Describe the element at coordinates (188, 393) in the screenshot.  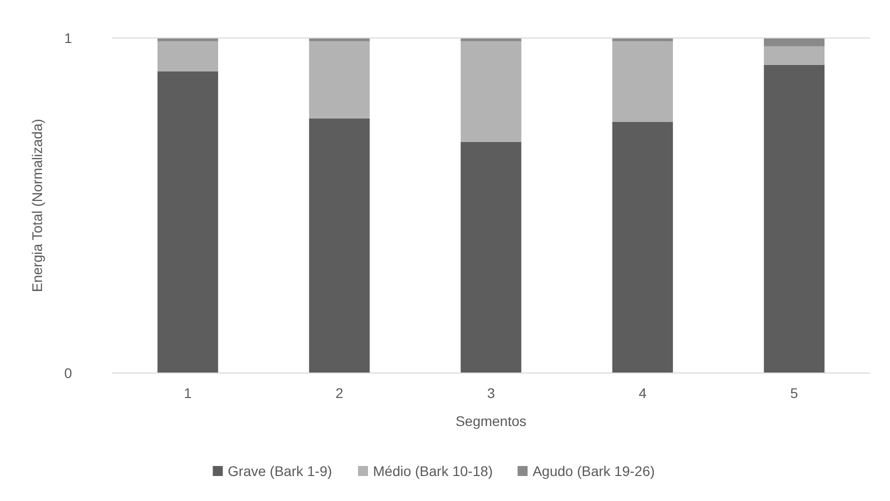
I see `x-tick-label: 1` at that location.